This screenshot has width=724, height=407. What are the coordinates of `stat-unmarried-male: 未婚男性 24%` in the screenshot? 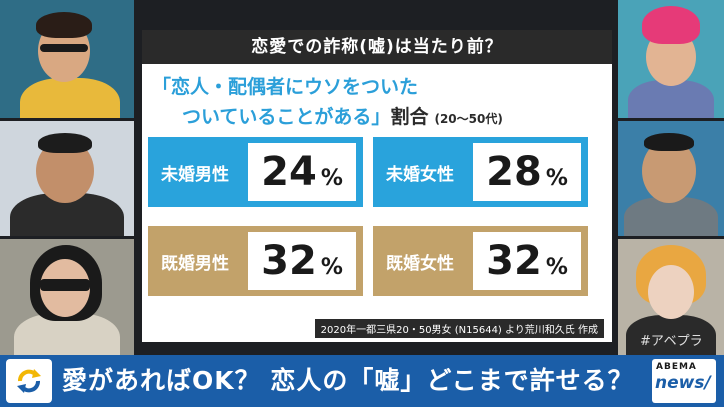 It's located at (255, 172).